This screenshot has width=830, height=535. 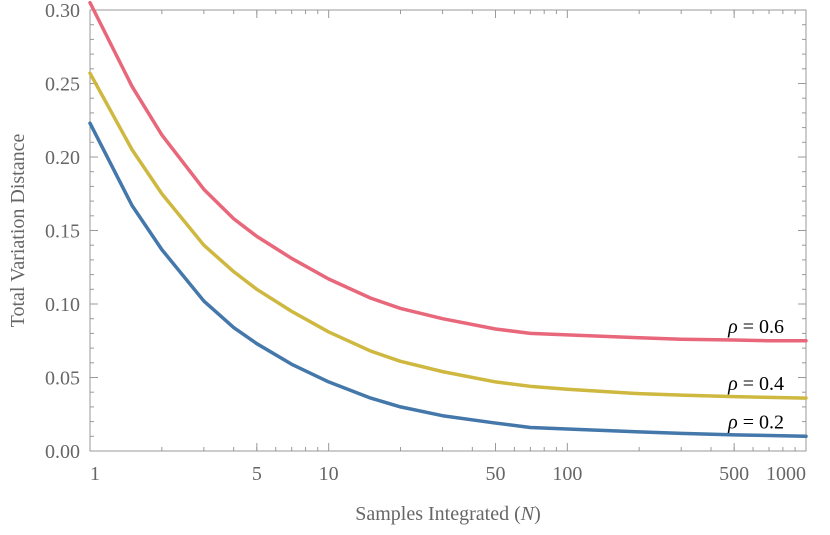 What do you see at coordinates (62, 85) in the screenshot?
I see `y-tick-label: 0.25` at bounding box center [62, 85].